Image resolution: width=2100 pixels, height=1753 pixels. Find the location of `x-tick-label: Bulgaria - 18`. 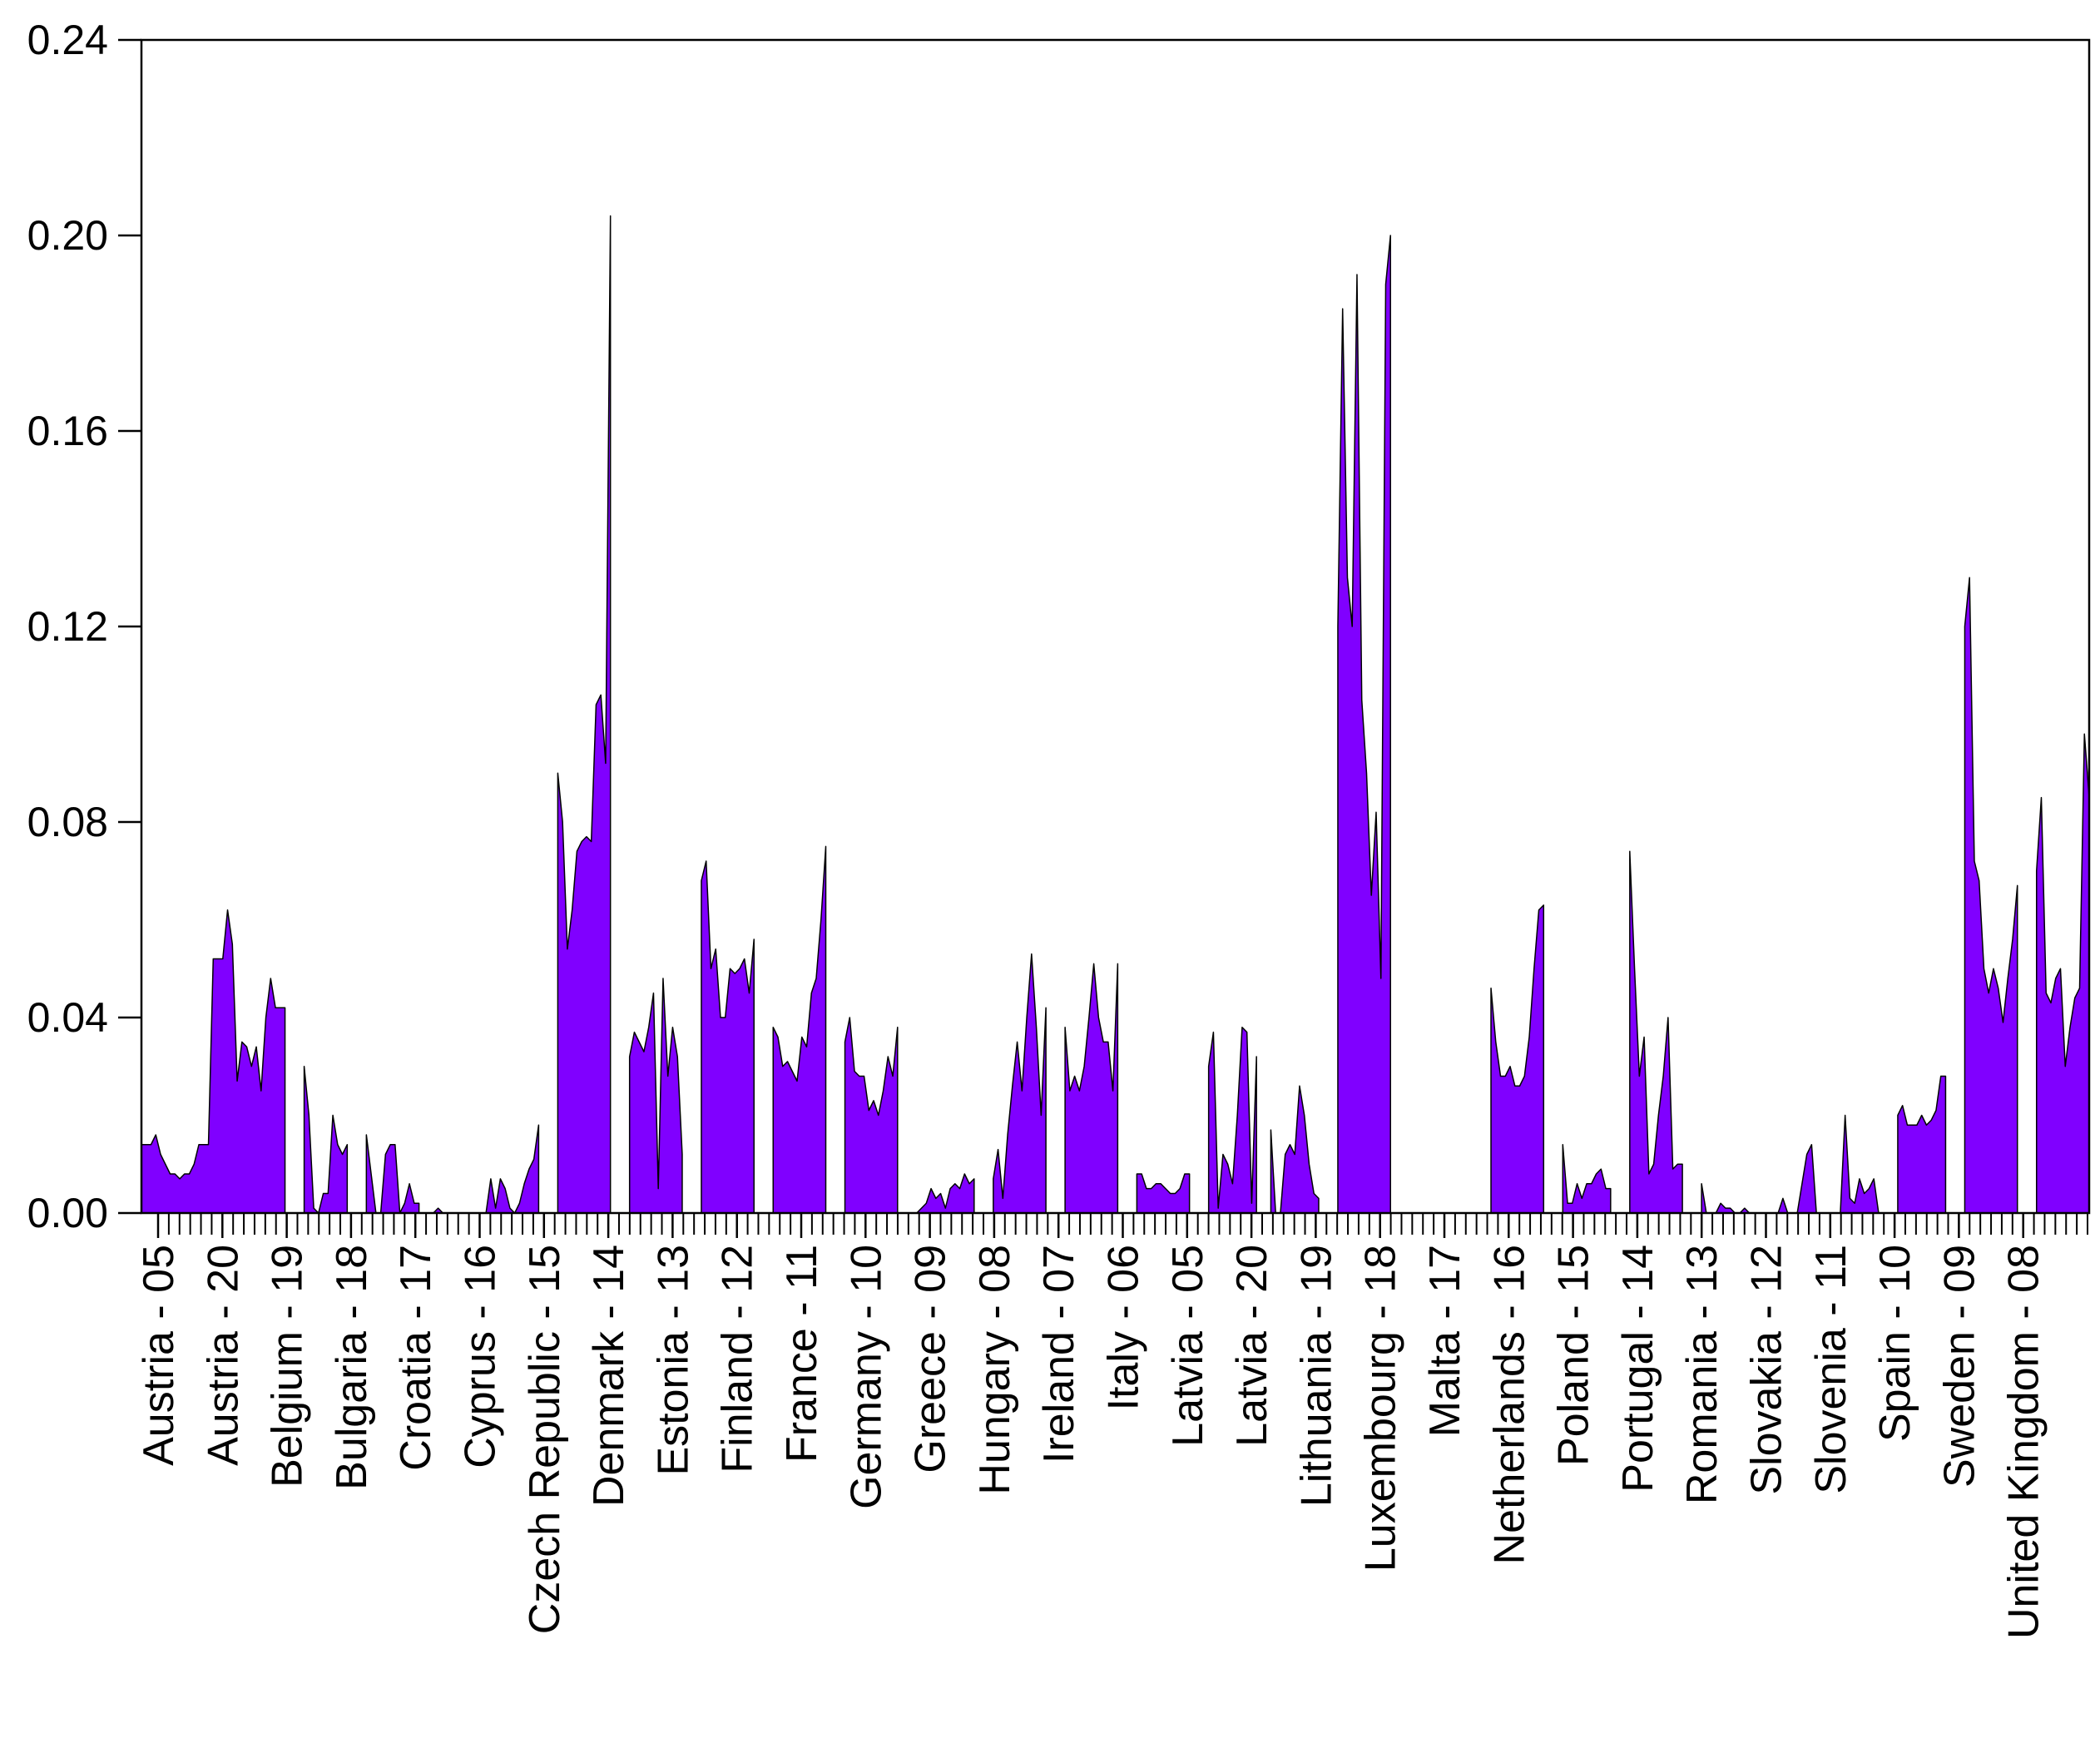

x-tick-label: Bulgaria - 18 is located at coordinates (352, 1367).